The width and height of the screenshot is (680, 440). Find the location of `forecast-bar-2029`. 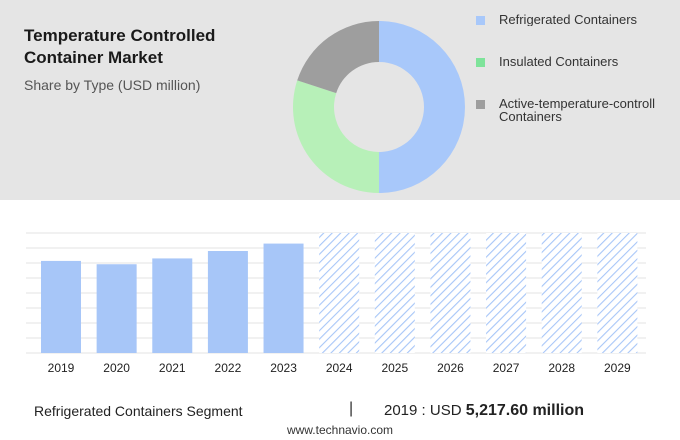

forecast-bar-2029 is located at coordinates (617, 293).